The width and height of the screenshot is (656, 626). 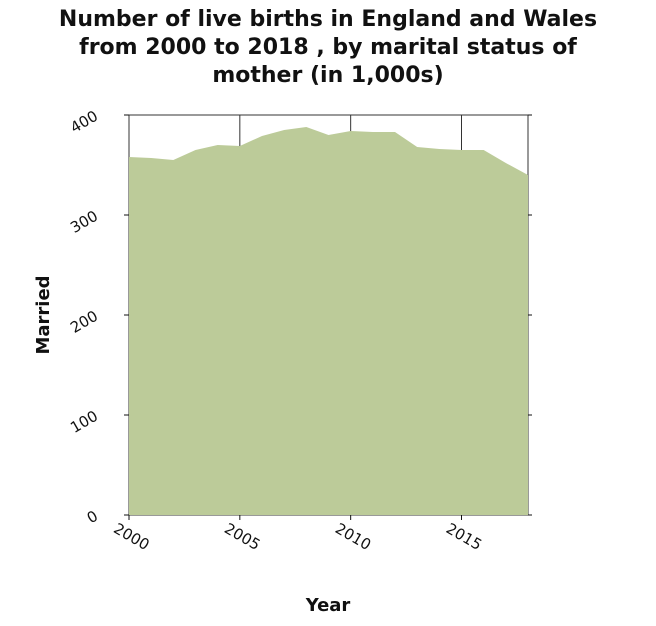 What do you see at coordinates (464, 536) in the screenshot?
I see `x-tick-label: 2015` at bounding box center [464, 536].